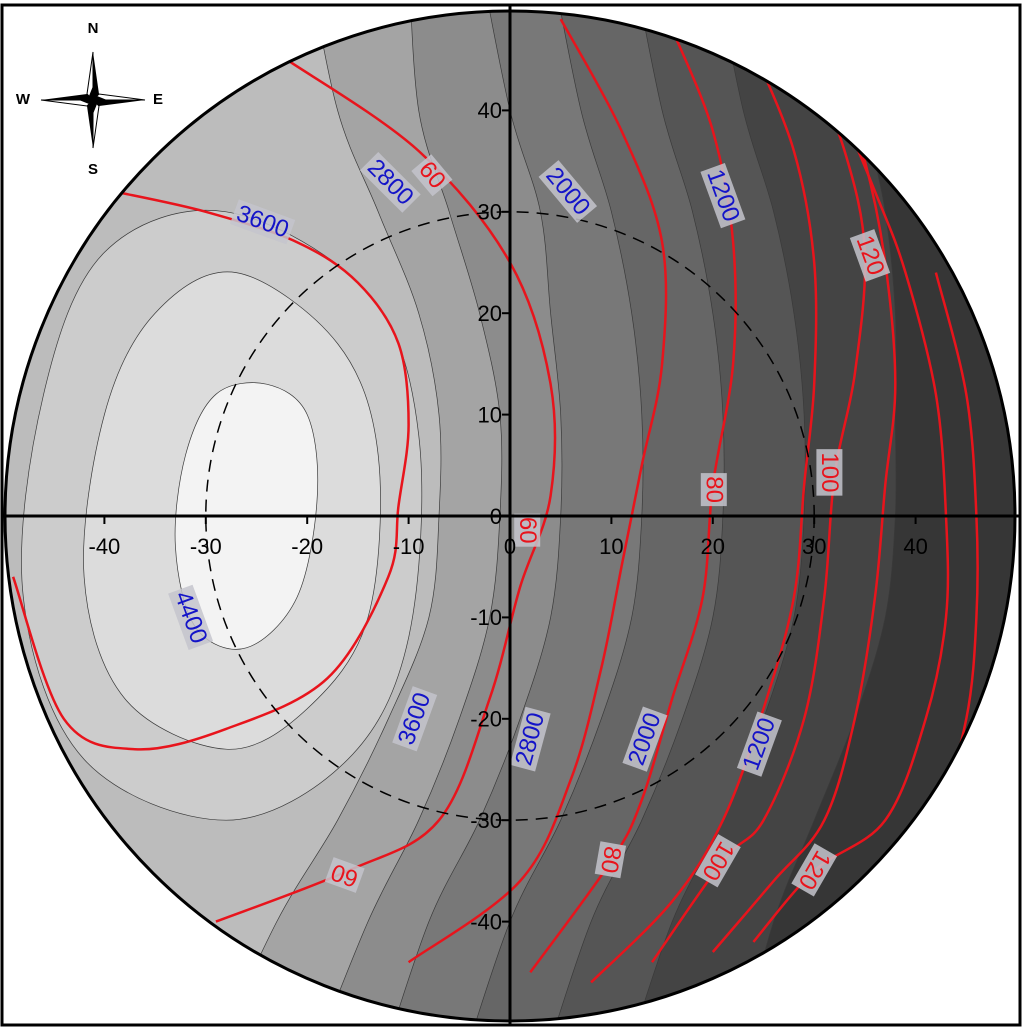 The height and width of the screenshot is (1030, 1024). Describe the element at coordinates (105, 546) in the screenshot. I see `x-tick-label: -40` at that location.